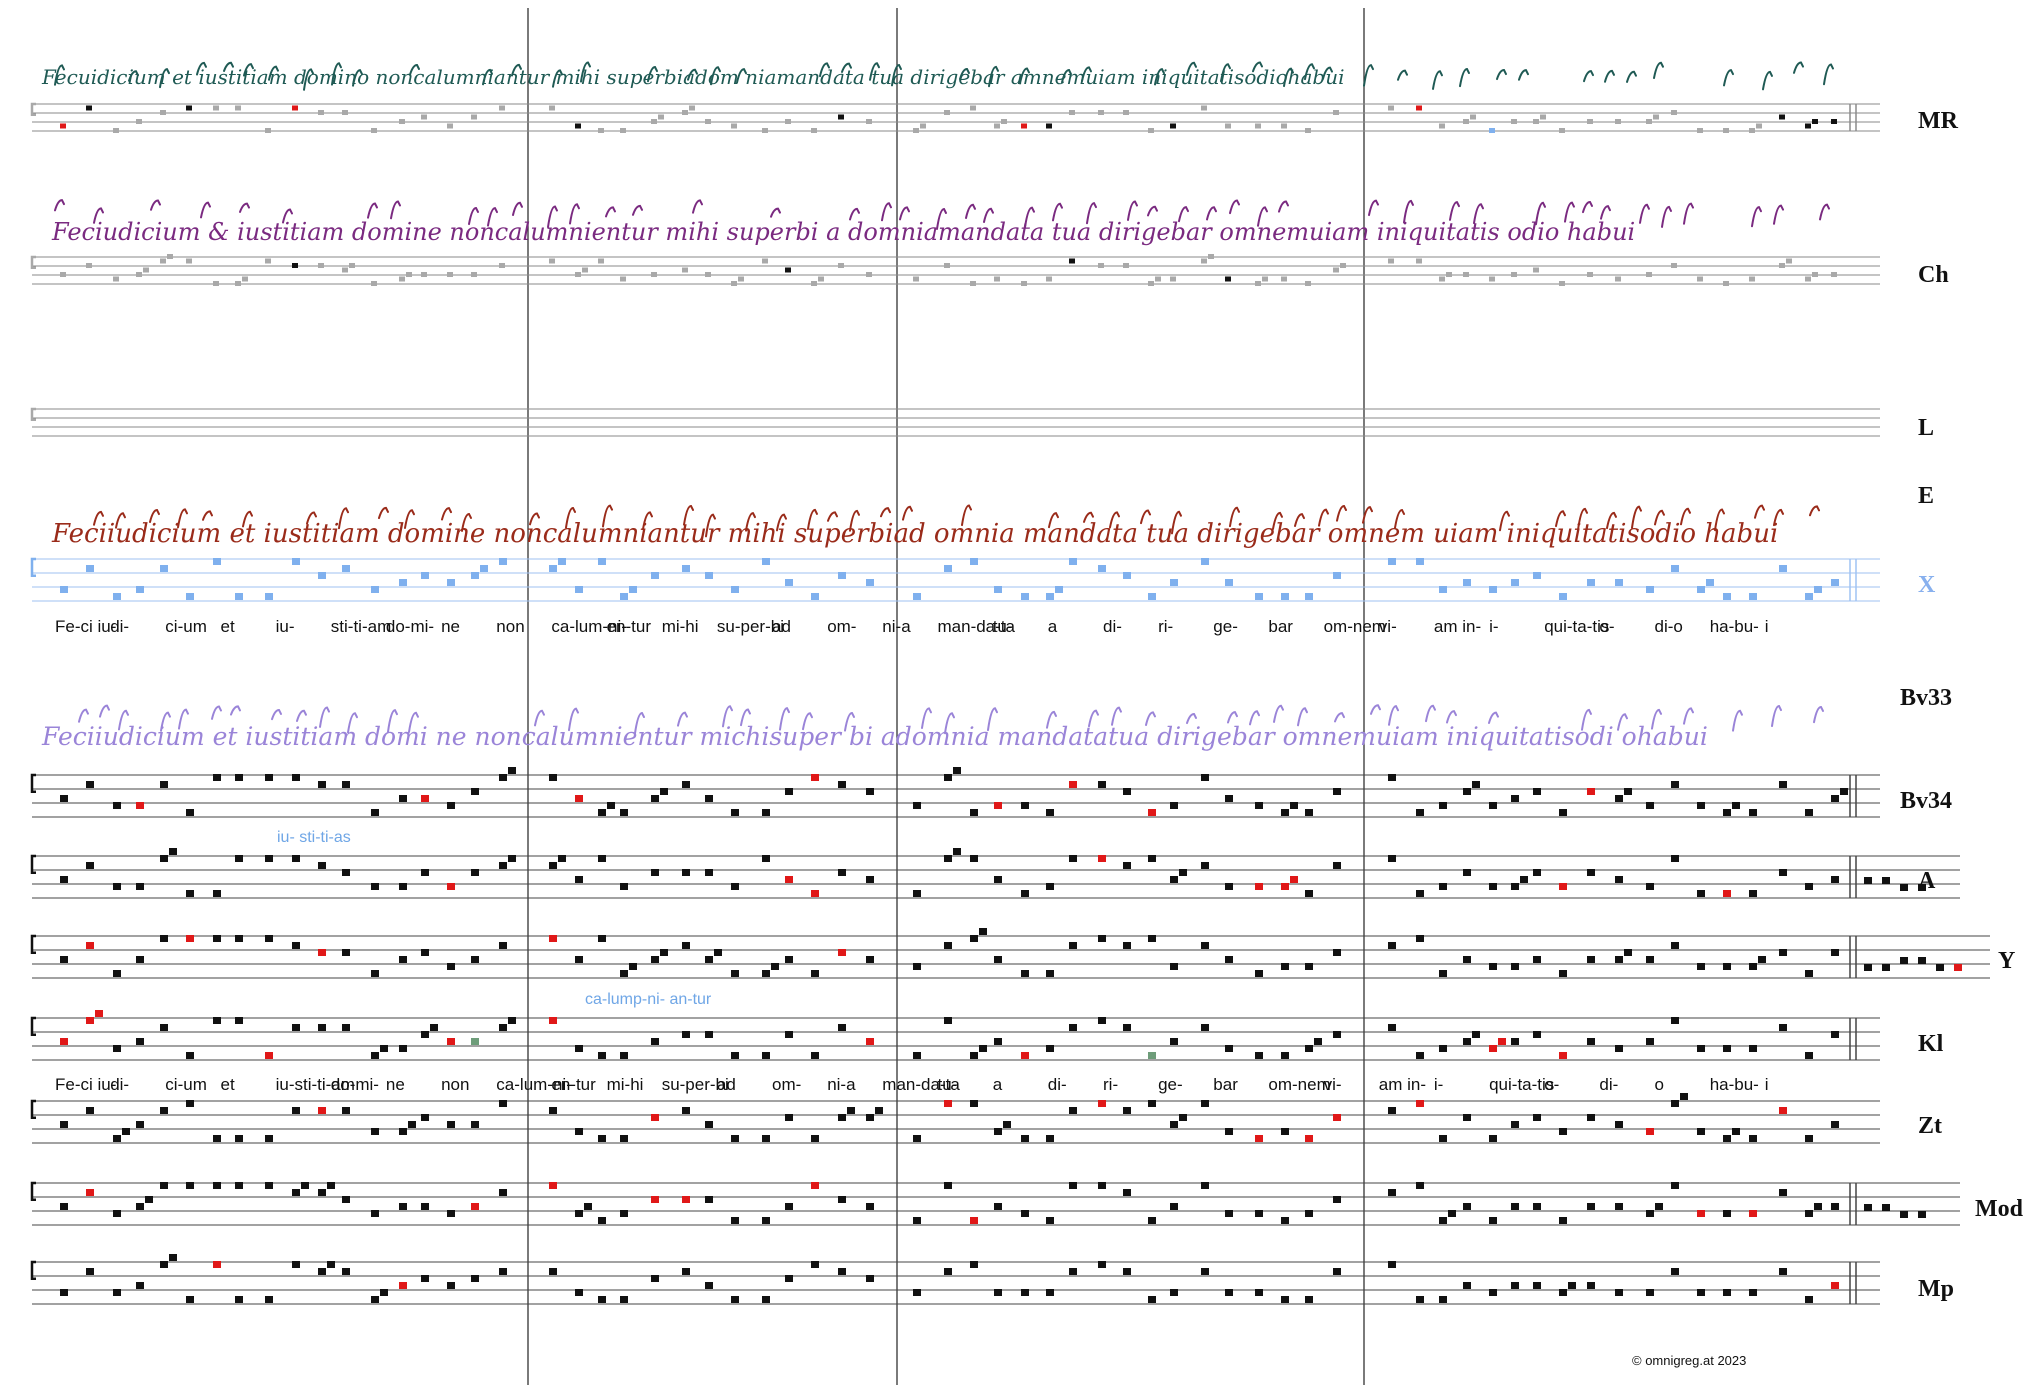 This screenshot has width=2037, height=1396. Describe the element at coordinates (1927, 881) in the screenshot. I see `row-label-a: A` at that location.